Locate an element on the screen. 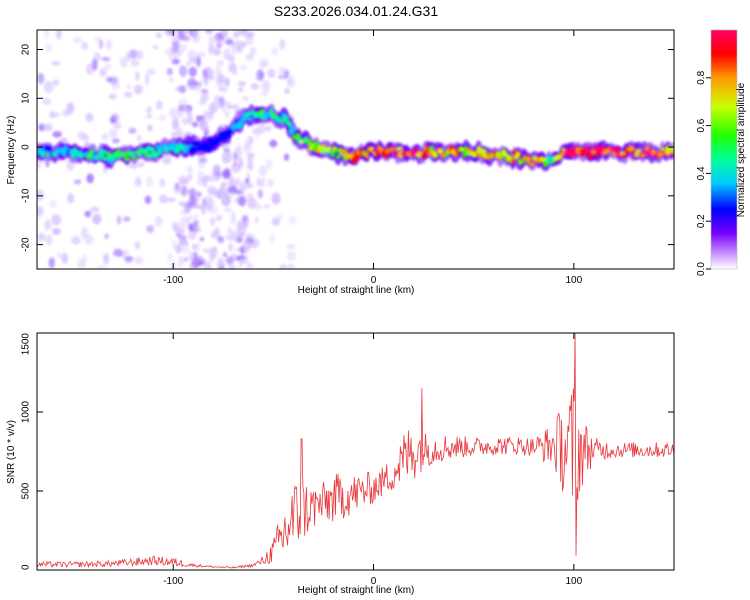  spectrogram-y-axis-label: Frequency (Hz) is located at coordinates (11, 150).